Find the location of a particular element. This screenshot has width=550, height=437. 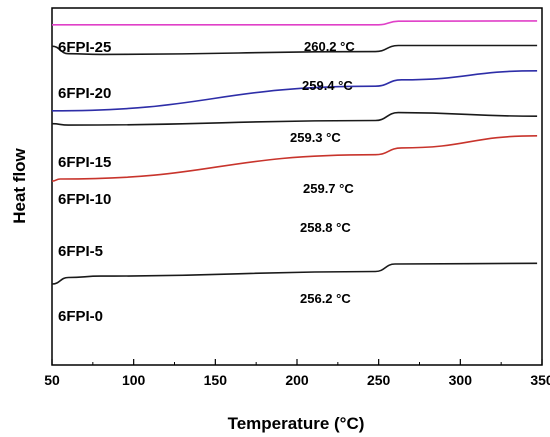

x-tick-label: 350 is located at coordinates (540, 380).